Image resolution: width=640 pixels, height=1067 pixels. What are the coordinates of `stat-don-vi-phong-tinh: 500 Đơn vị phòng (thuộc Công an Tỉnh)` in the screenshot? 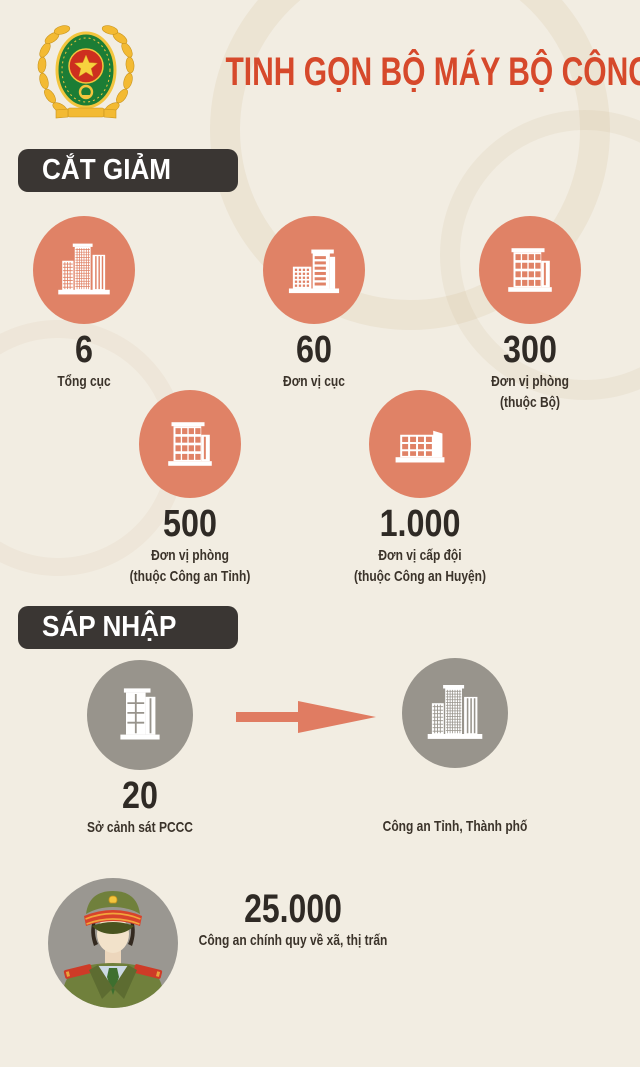 It's located at (190, 488).